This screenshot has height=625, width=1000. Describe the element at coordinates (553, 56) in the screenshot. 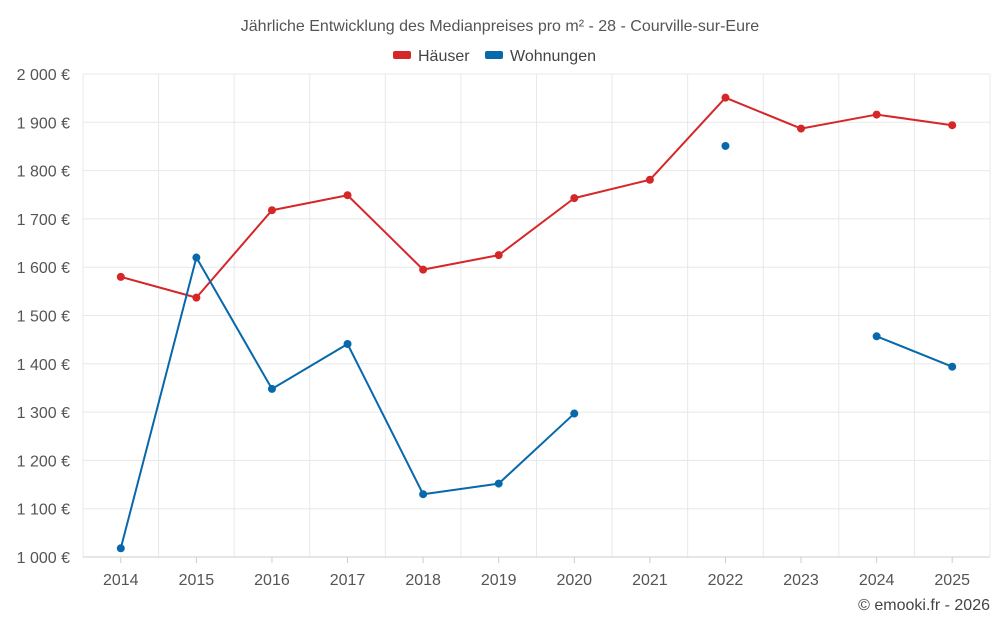

I see `legend-label: Wohnungen` at that location.